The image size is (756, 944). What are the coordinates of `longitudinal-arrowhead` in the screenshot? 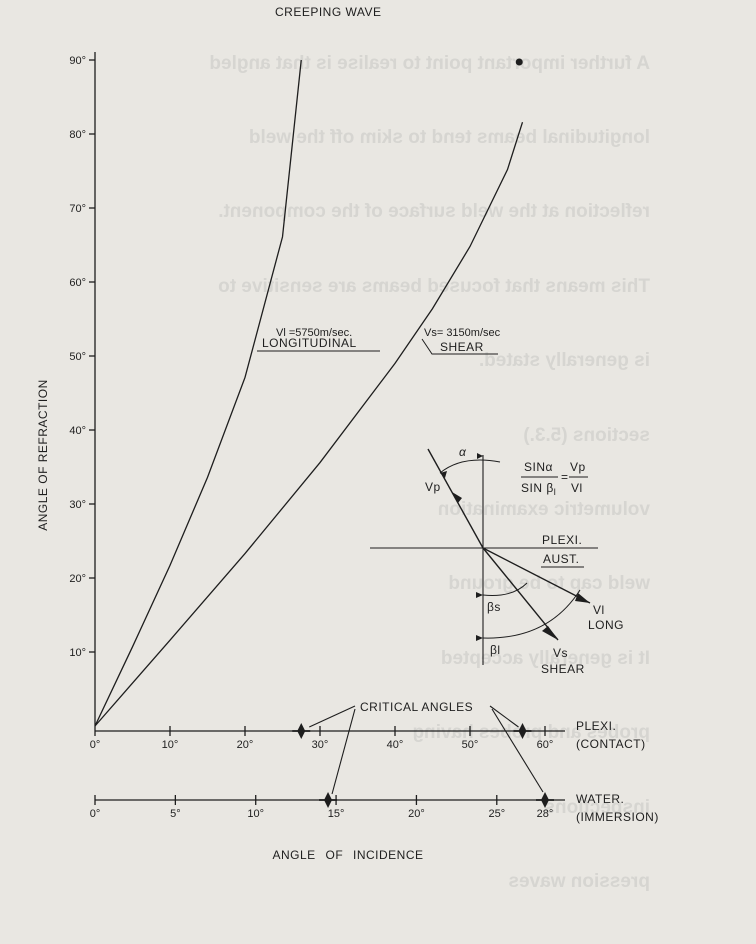 It's located at (582, 598).